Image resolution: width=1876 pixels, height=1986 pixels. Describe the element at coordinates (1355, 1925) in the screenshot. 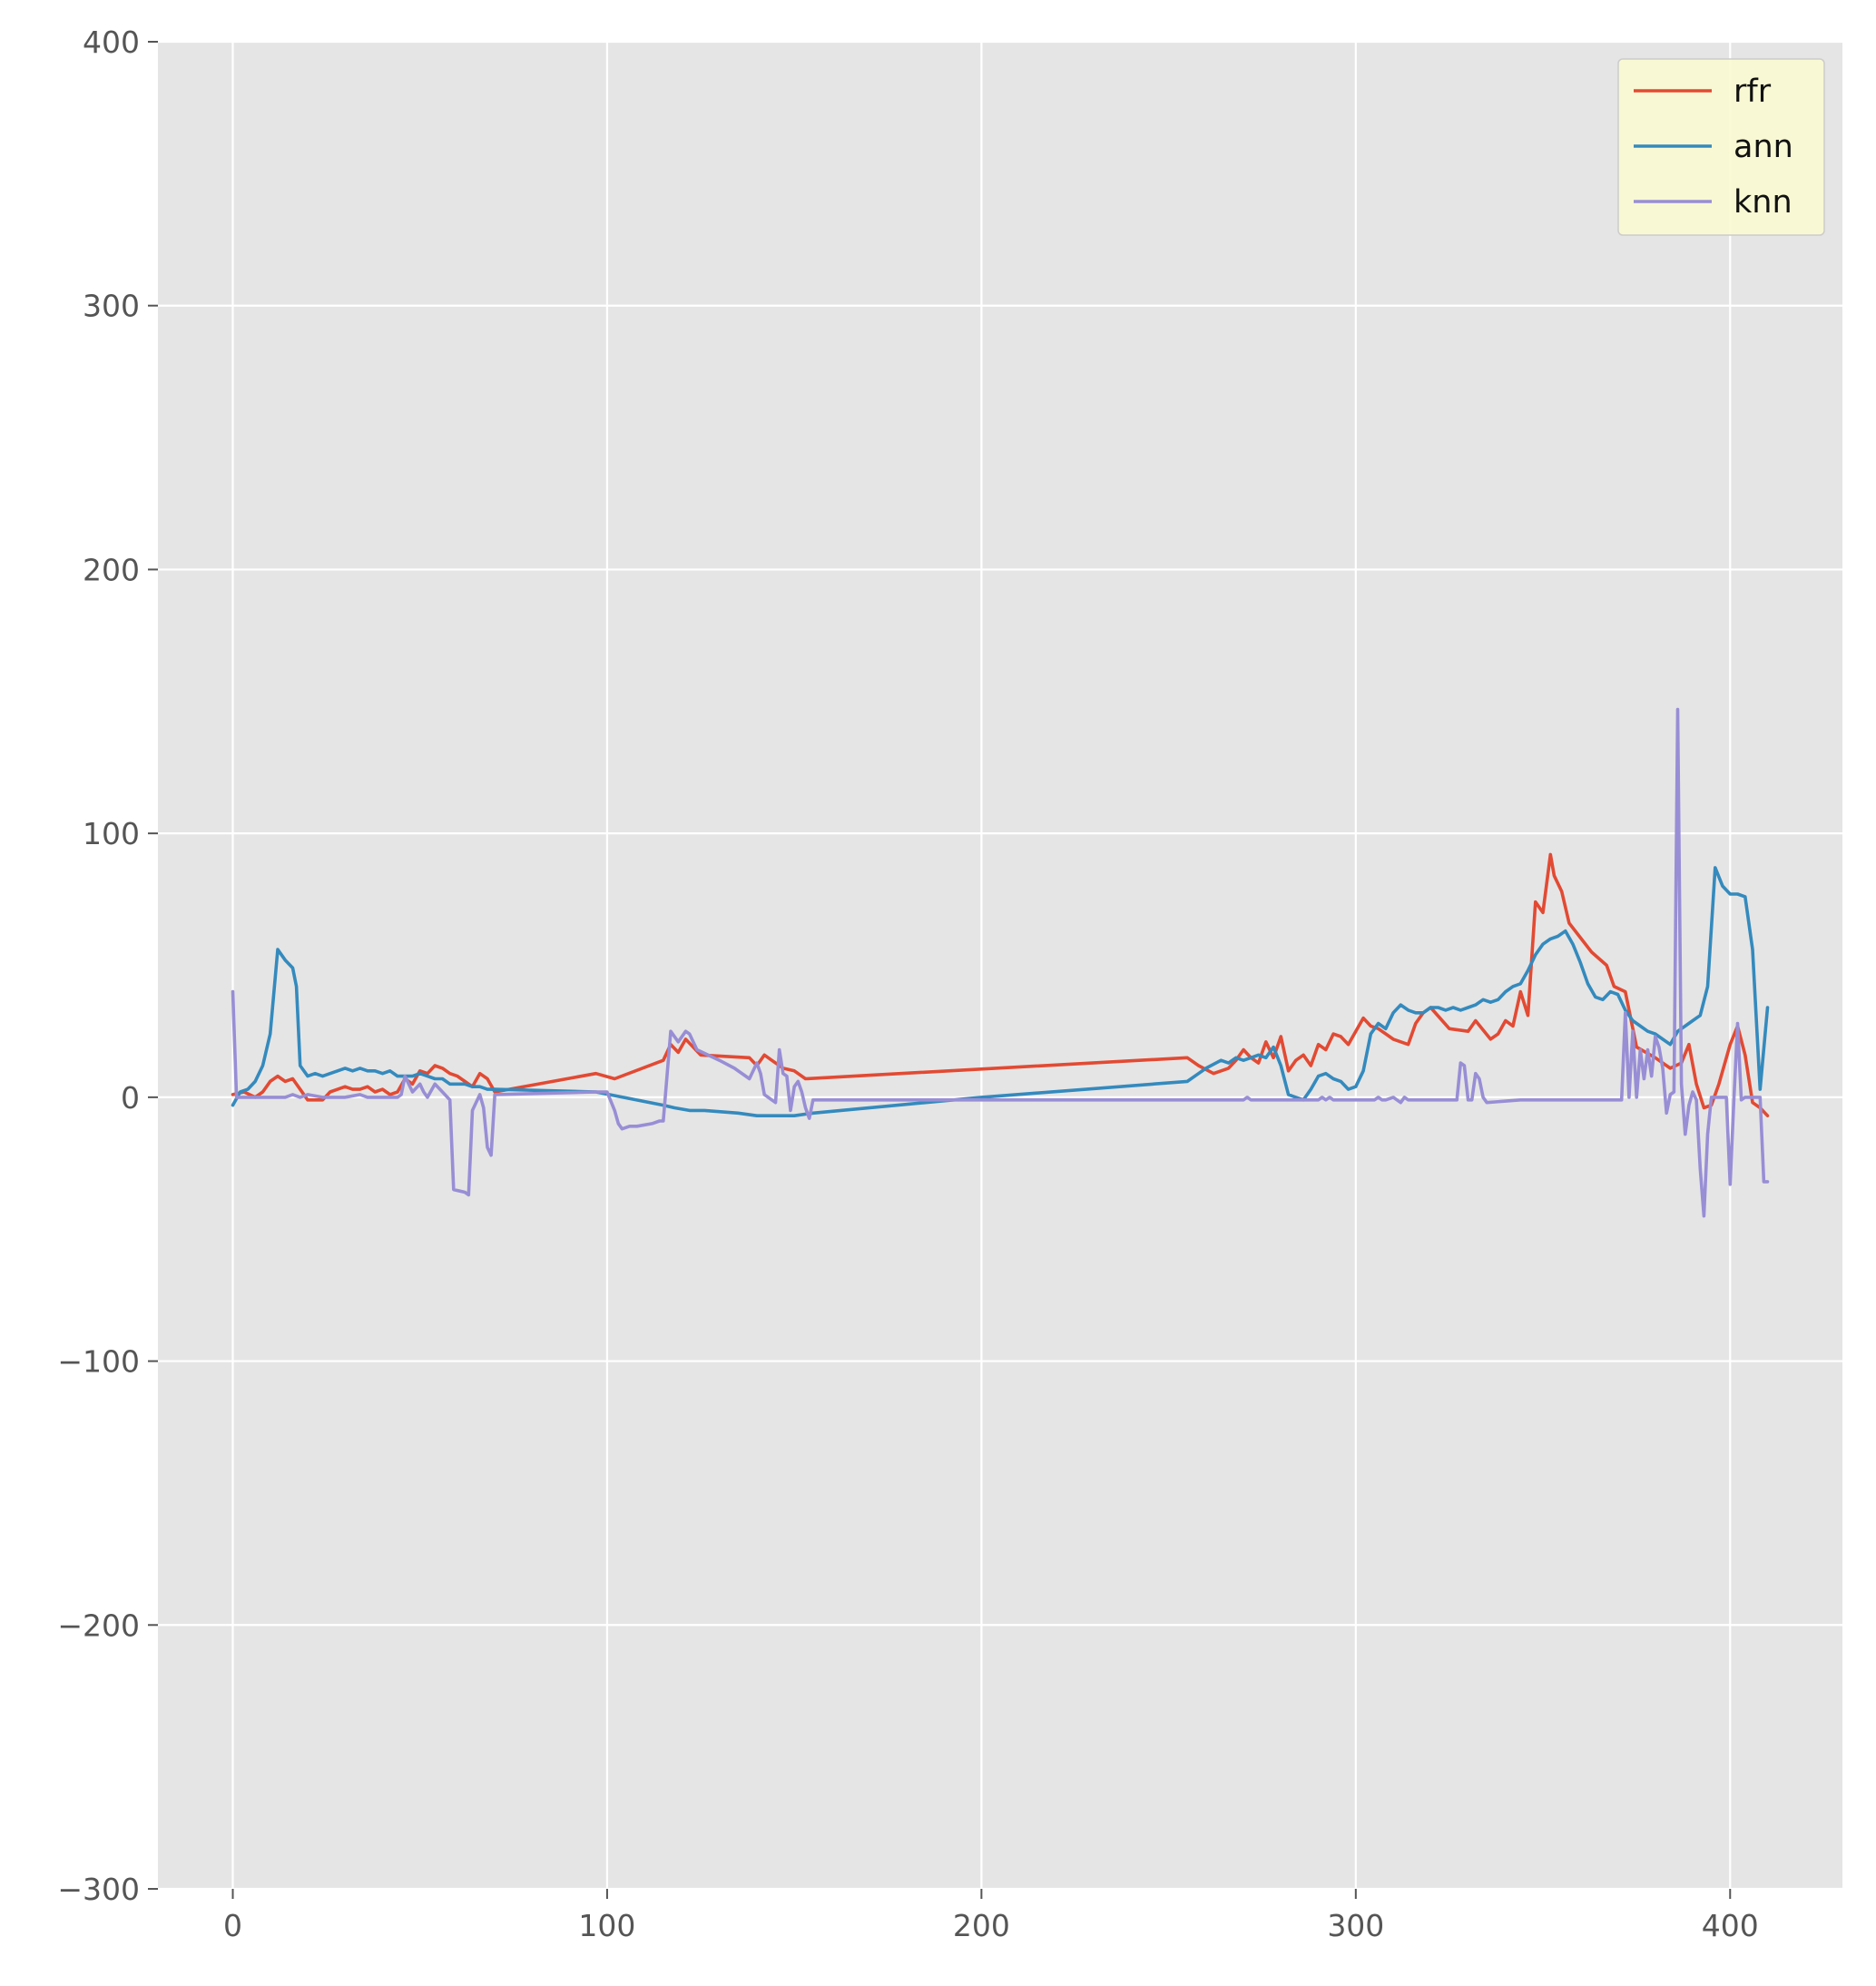

I see `x-tick-label: 300` at that location.